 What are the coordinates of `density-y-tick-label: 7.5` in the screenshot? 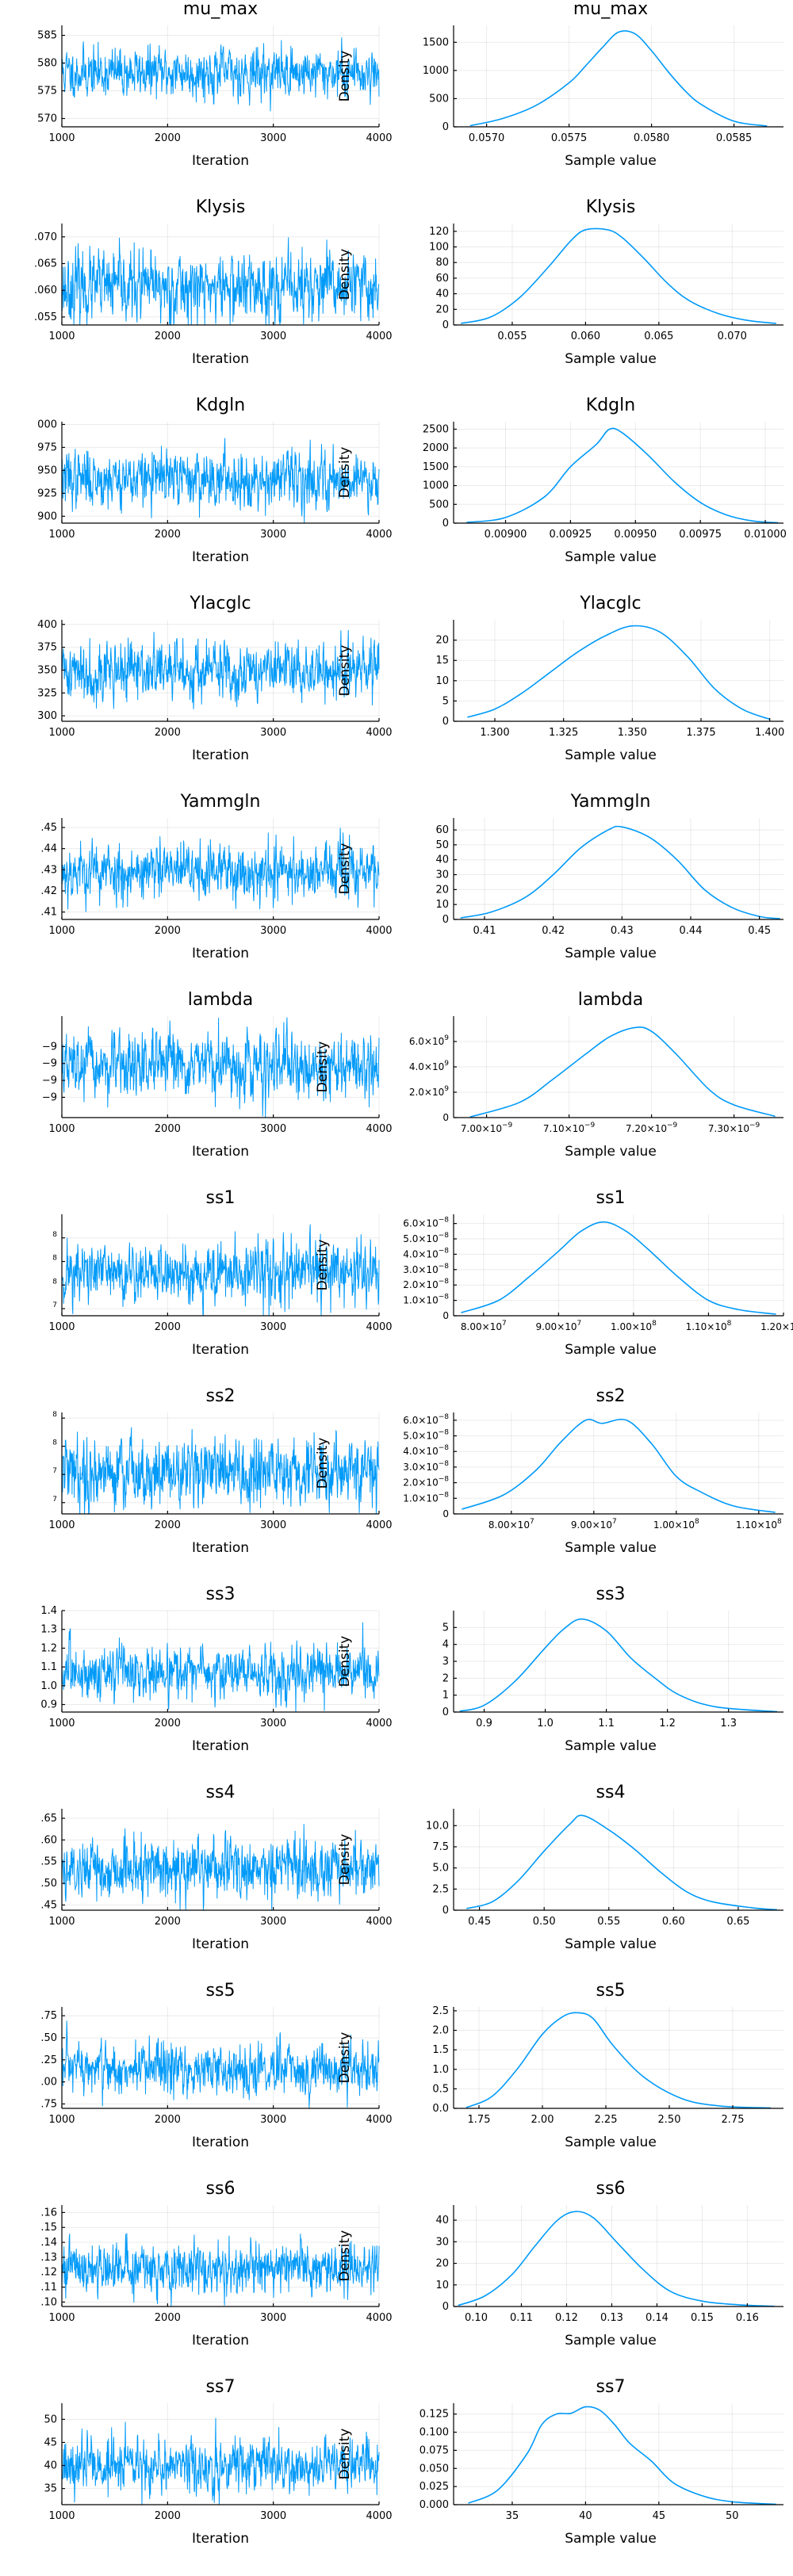 It's located at (441, 1847).